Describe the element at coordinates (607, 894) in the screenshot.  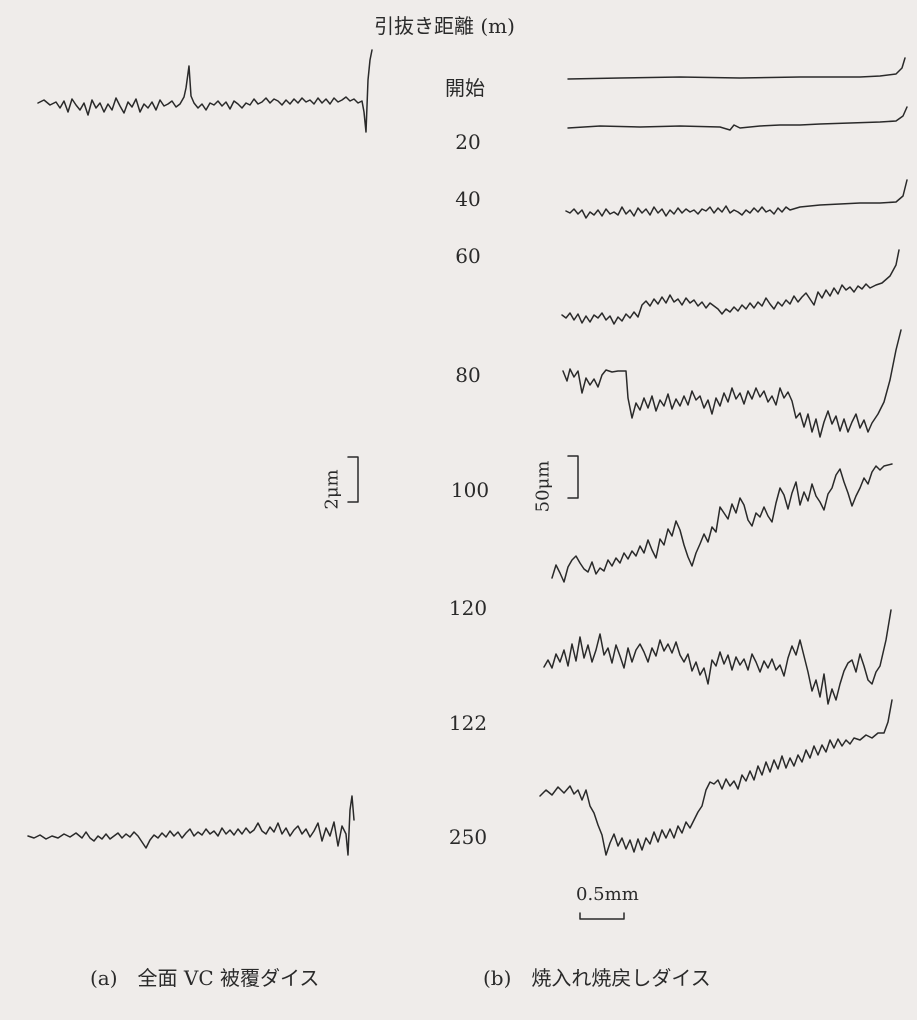
I see `scale-label-bottom: 0.5mm` at that location.